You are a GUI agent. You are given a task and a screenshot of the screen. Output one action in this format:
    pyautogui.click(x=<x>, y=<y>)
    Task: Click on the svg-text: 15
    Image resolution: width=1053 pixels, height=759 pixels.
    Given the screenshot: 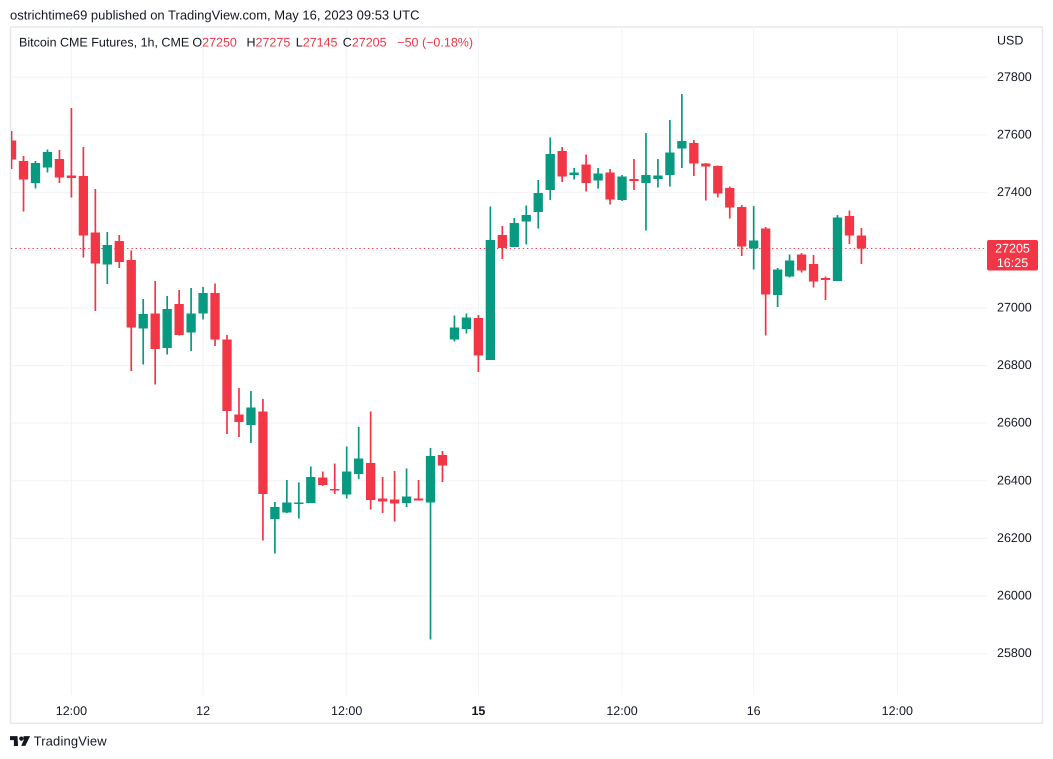 What is the action you would take?
    pyautogui.click(x=478, y=711)
    